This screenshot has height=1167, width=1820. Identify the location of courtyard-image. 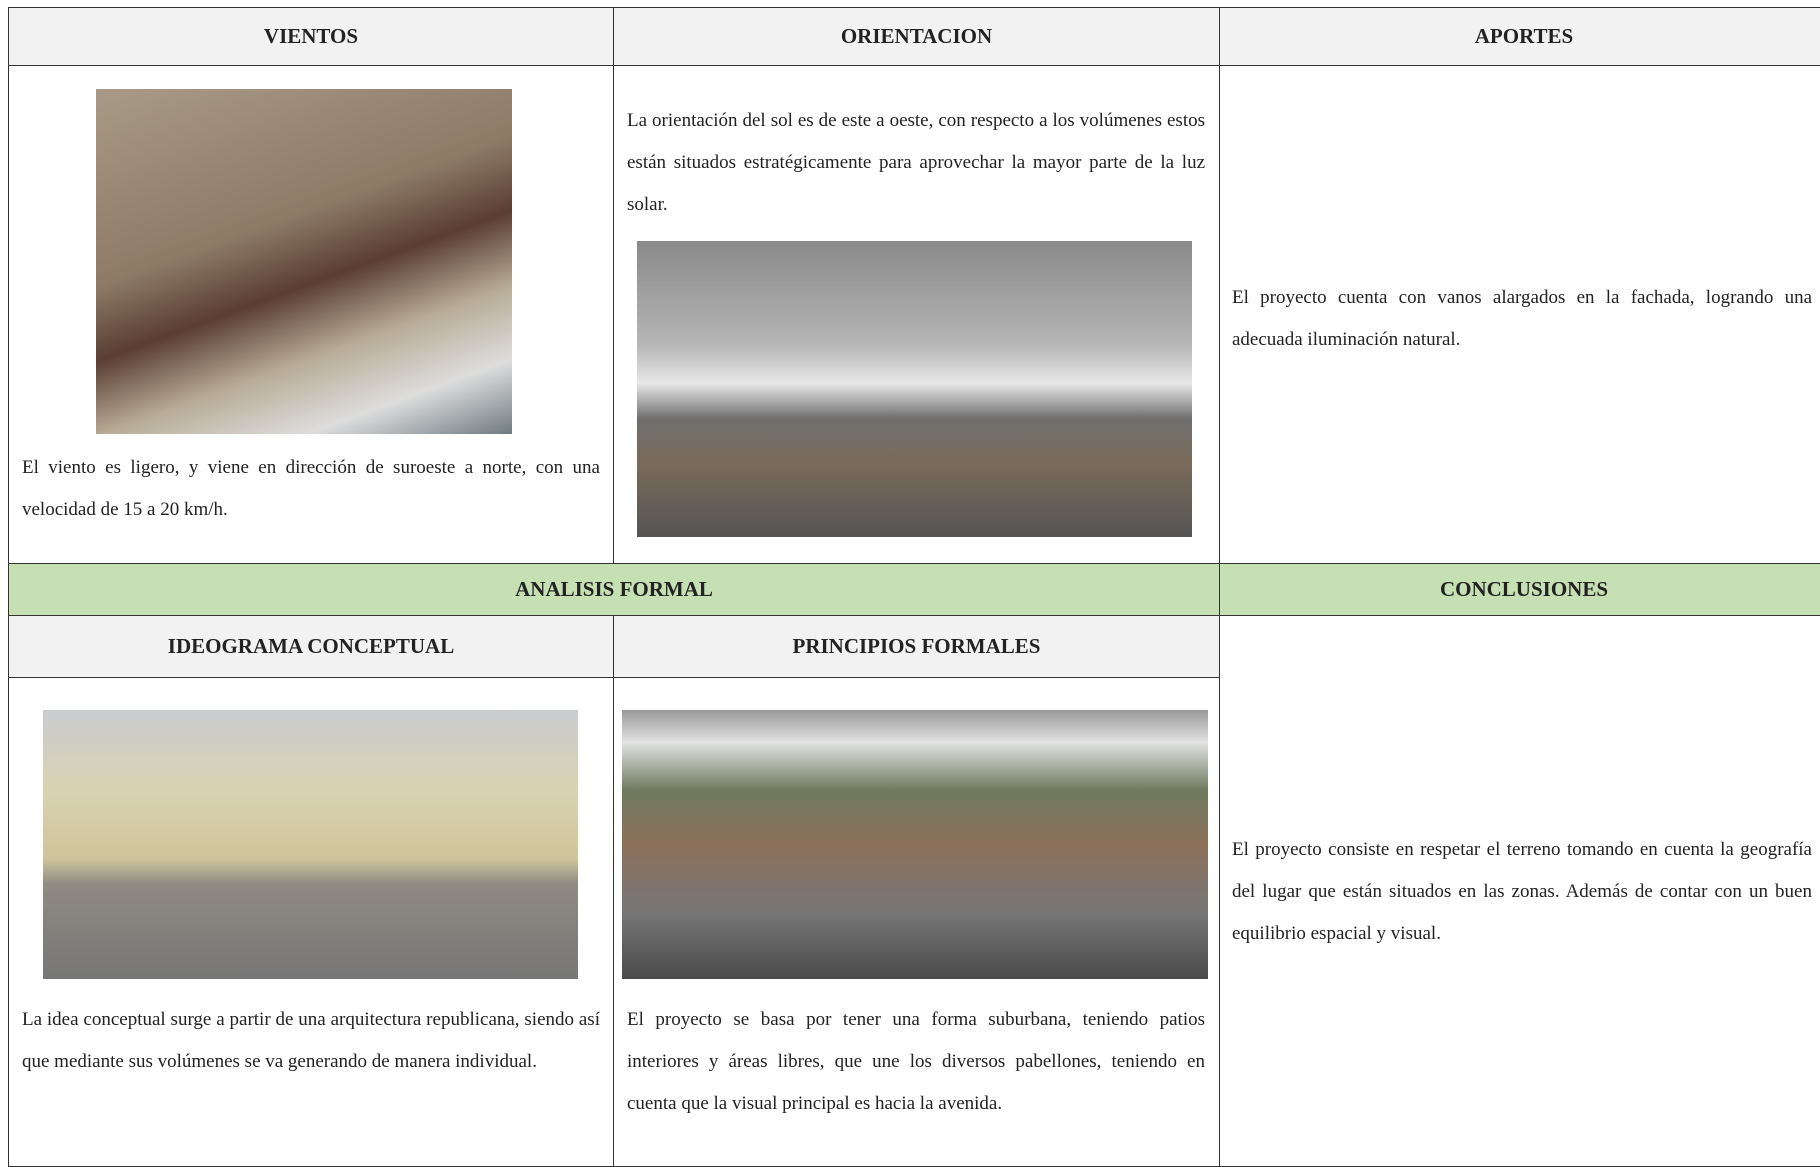
(310, 844).